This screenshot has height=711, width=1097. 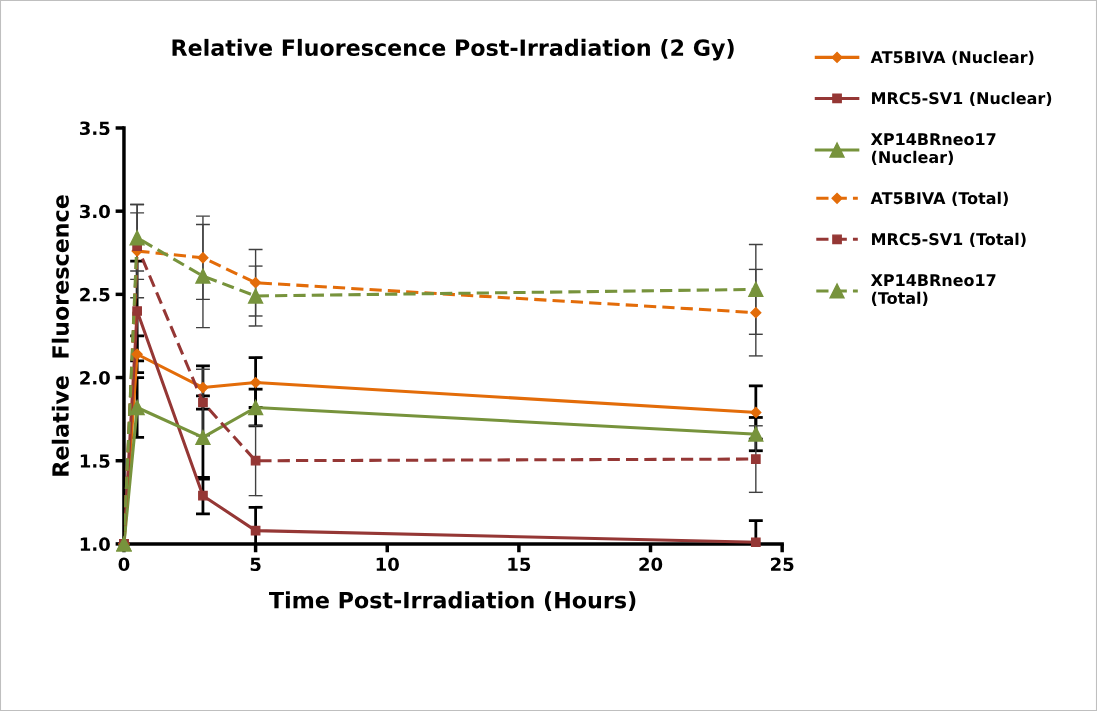 I want to click on legend-label: MRC5-SV1 (Total), so click(x=949, y=240).